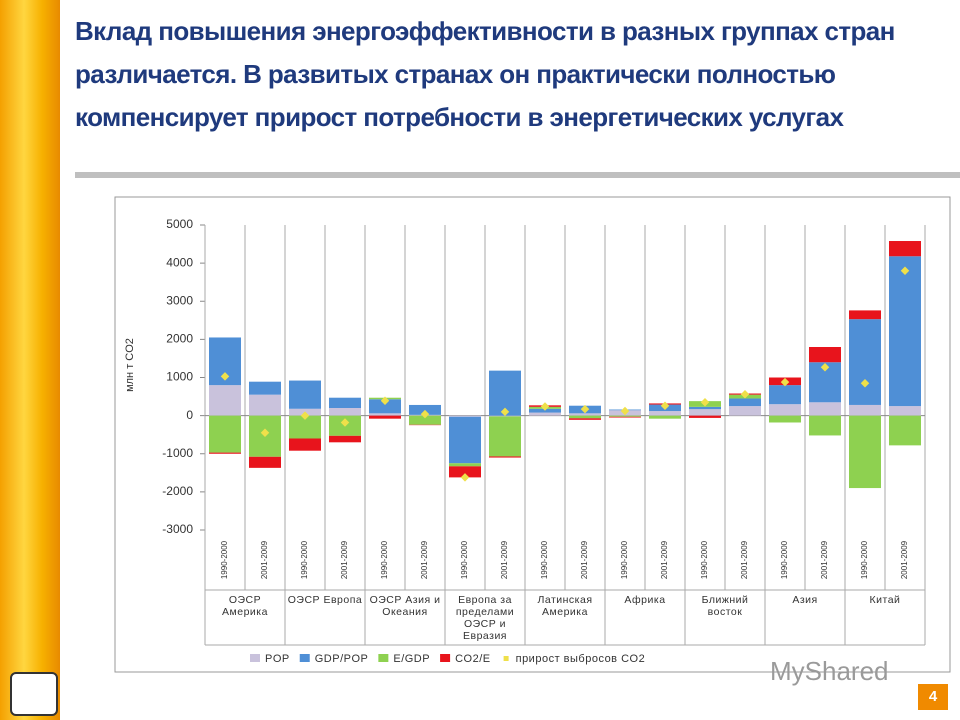 The height and width of the screenshot is (720, 960). I want to click on legend-label: CO2/E, so click(473, 659).